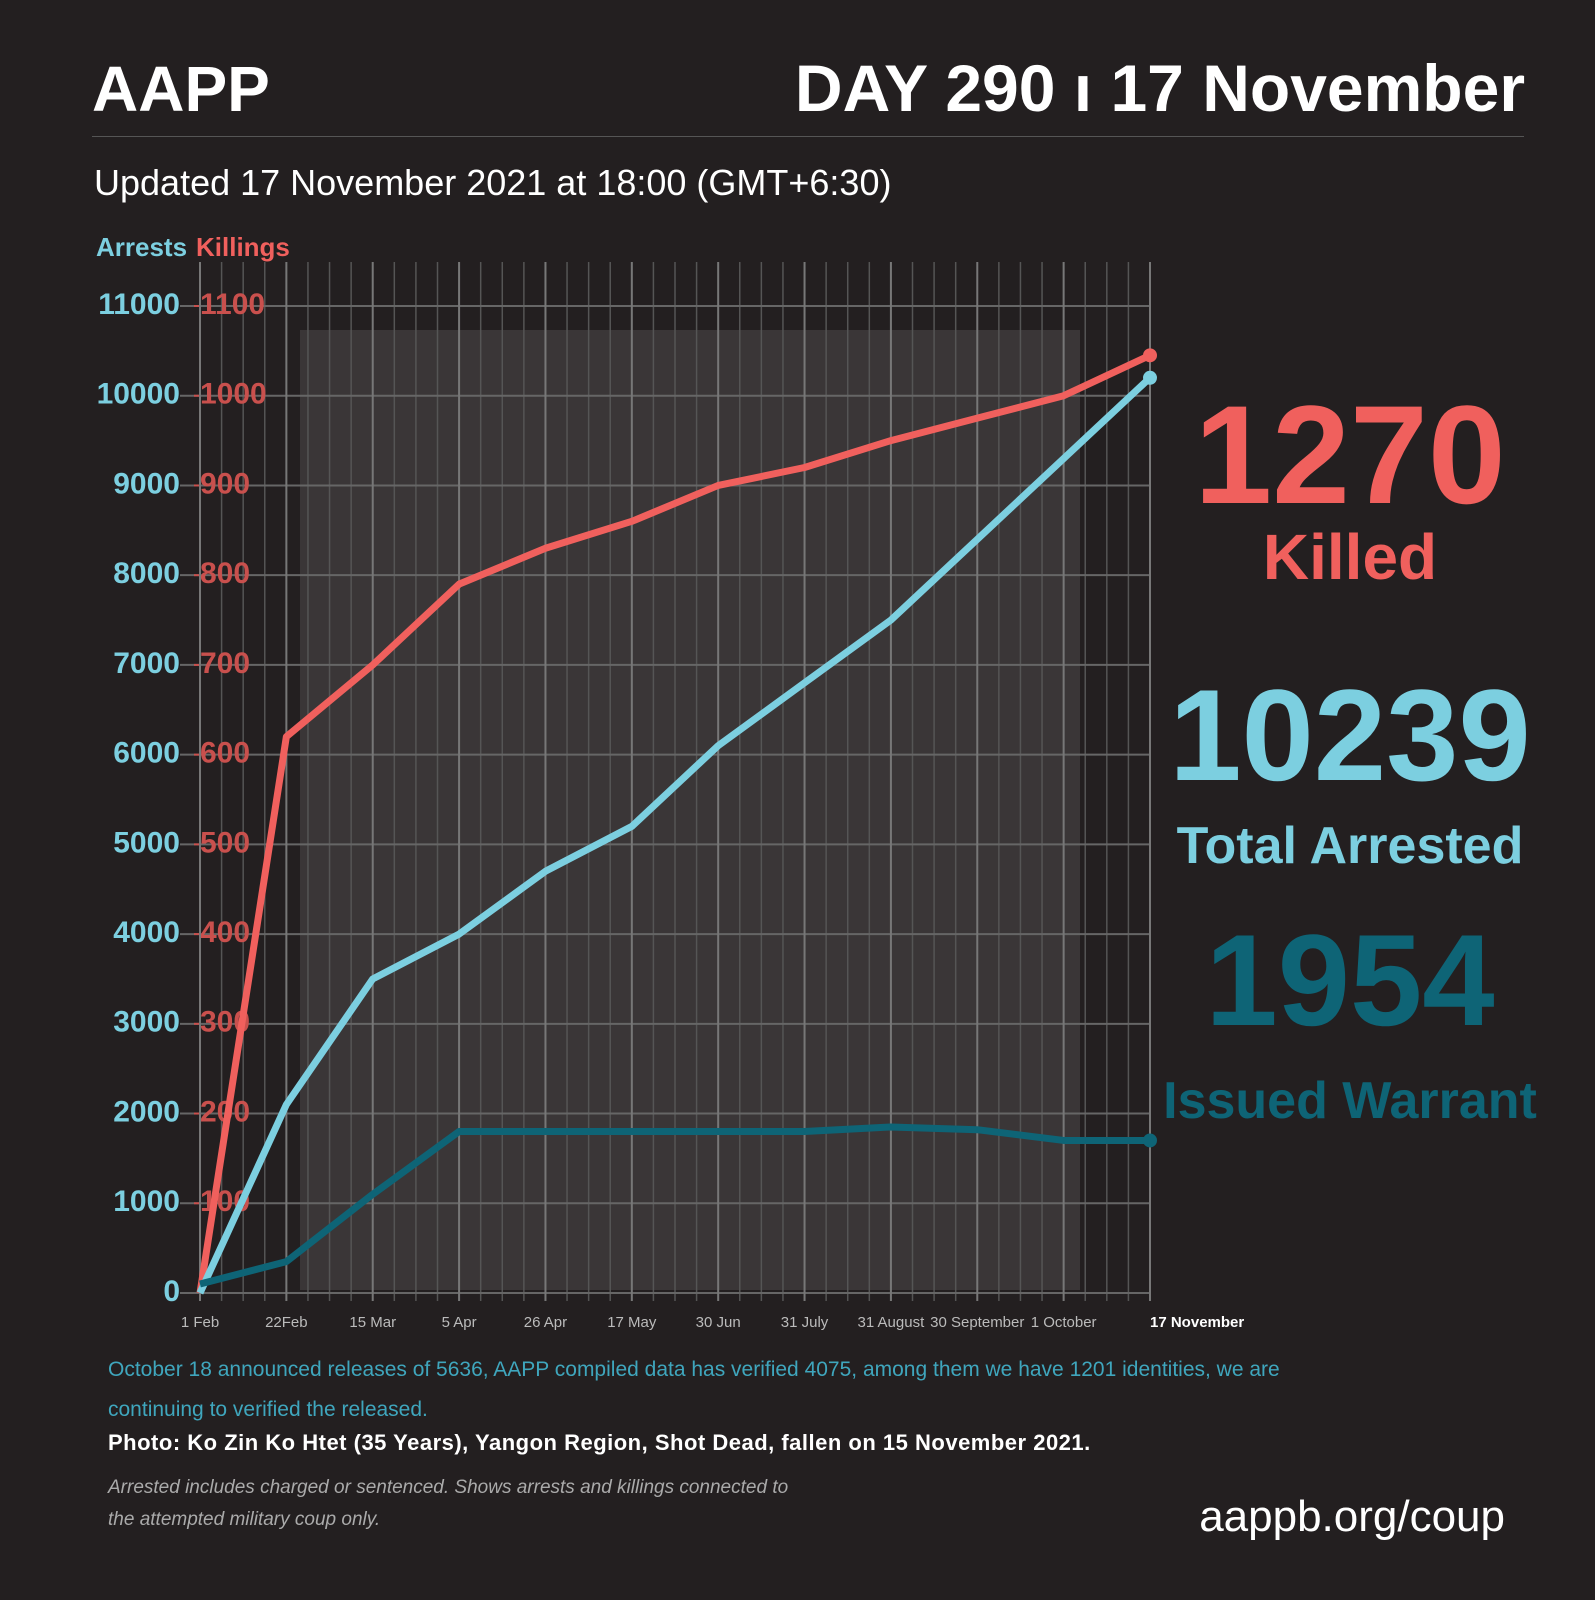  I want to click on y2-tick-label: 500, so click(225, 842).